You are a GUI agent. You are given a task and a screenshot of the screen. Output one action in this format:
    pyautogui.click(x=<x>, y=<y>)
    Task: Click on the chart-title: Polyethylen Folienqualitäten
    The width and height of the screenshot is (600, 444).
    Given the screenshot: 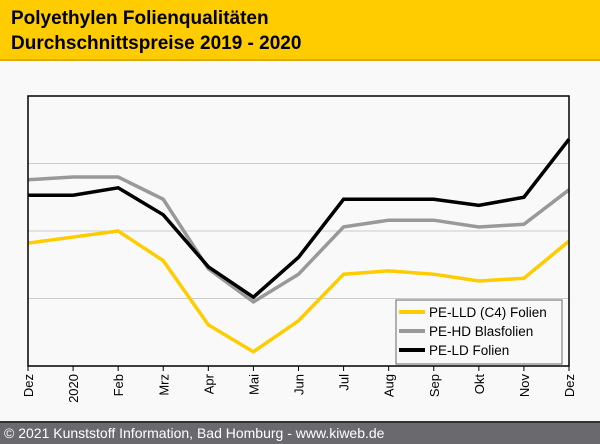 What is the action you would take?
    pyautogui.click(x=140, y=18)
    